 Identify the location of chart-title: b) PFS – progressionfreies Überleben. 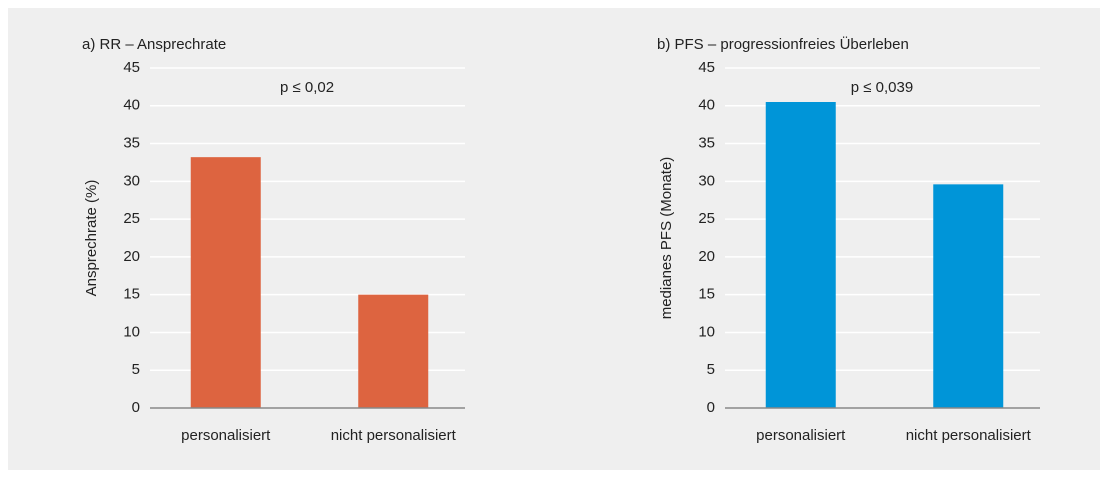
(783, 44).